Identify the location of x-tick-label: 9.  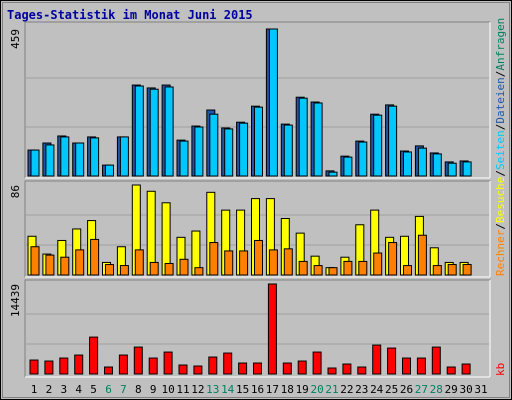
(153, 389).